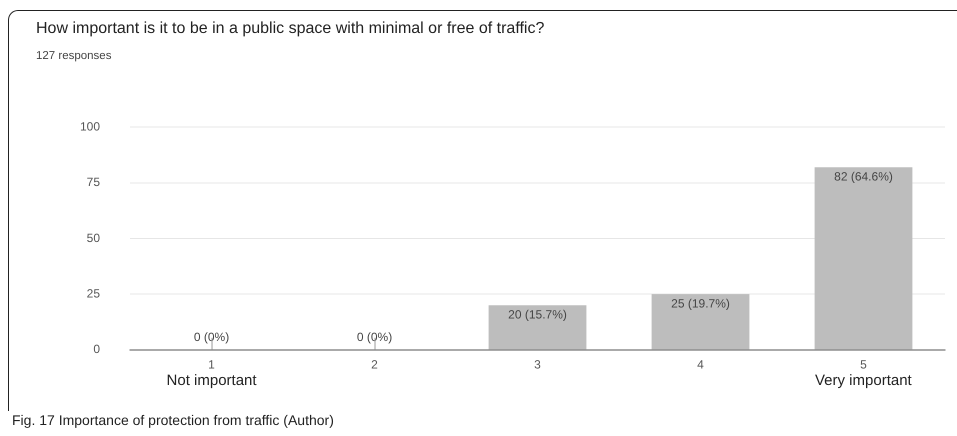 This screenshot has height=436, width=957. What do you see at coordinates (863, 380) in the screenshot?
I see `text: Very important` at bounding box center [863, 380].